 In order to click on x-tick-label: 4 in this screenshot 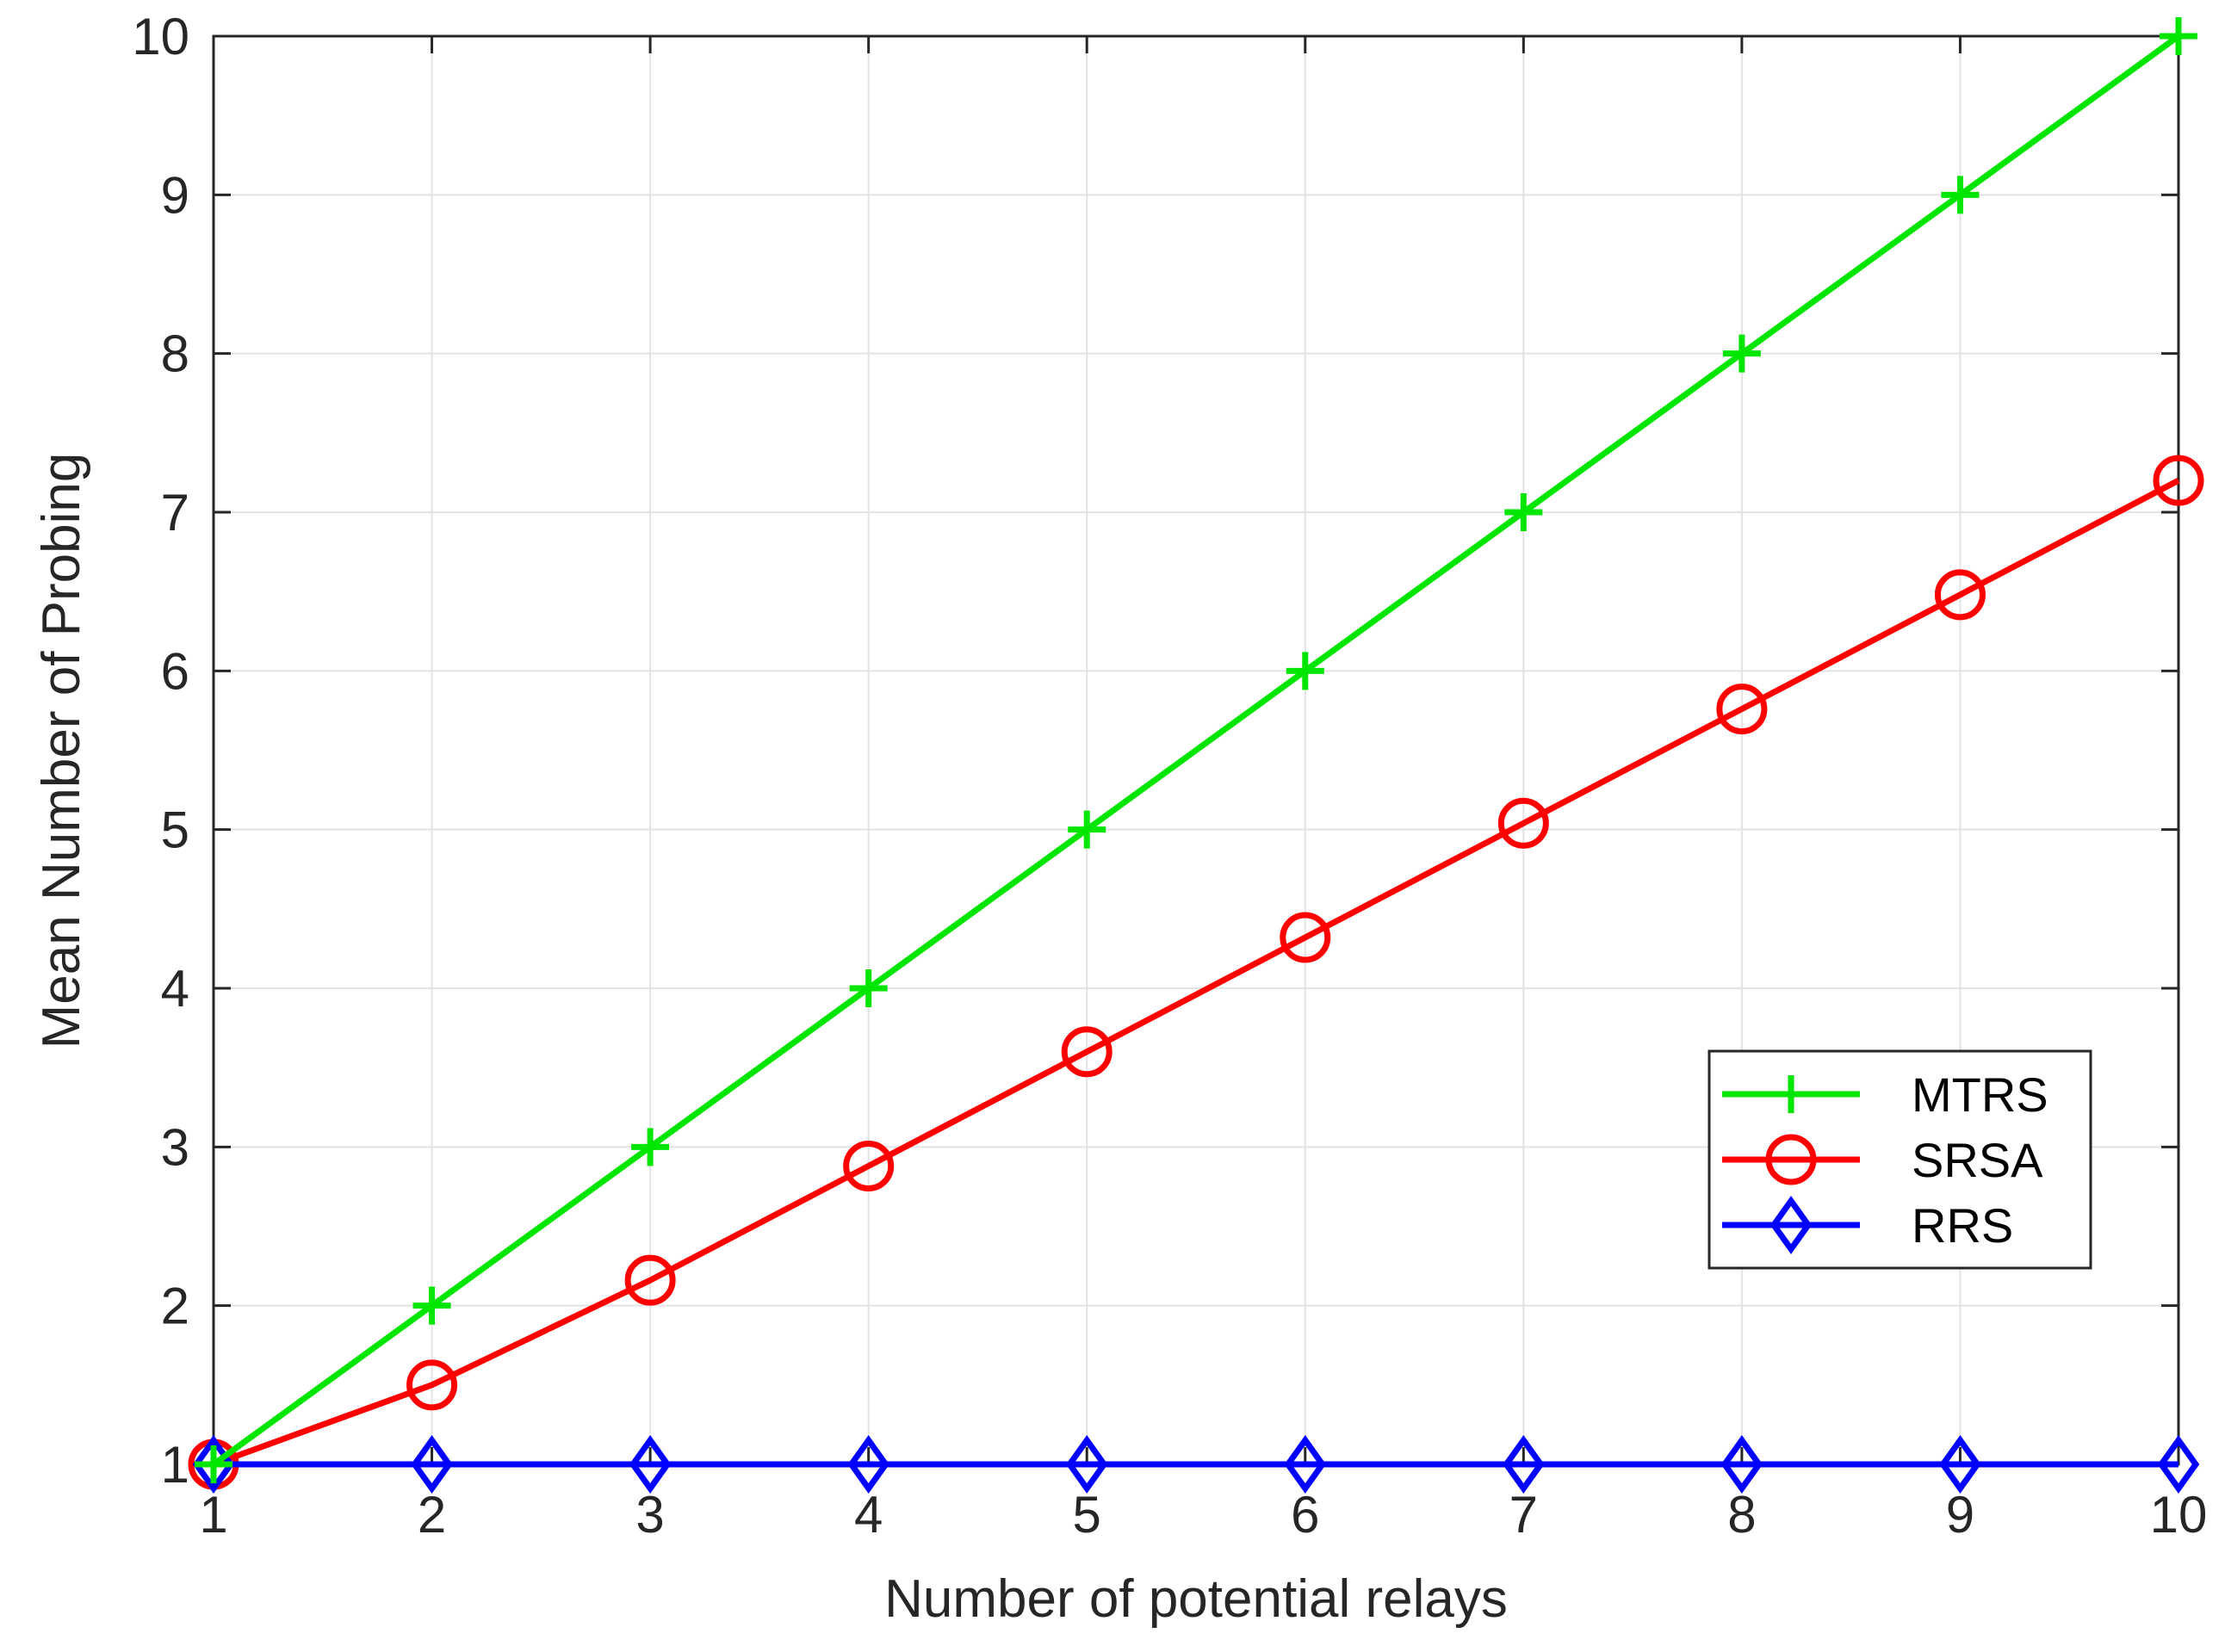, I will do `click(868, 1515)`.